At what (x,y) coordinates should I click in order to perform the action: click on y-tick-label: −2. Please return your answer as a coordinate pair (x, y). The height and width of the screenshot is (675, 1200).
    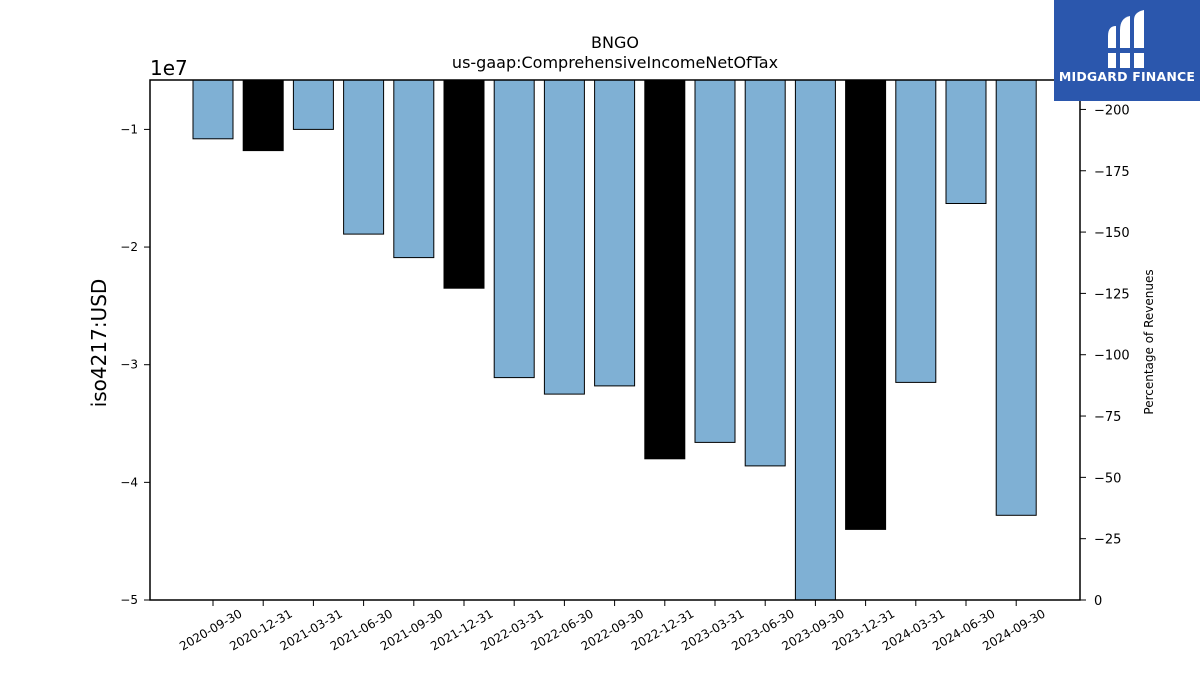
    Looking at the image, I should click on (129, 247).